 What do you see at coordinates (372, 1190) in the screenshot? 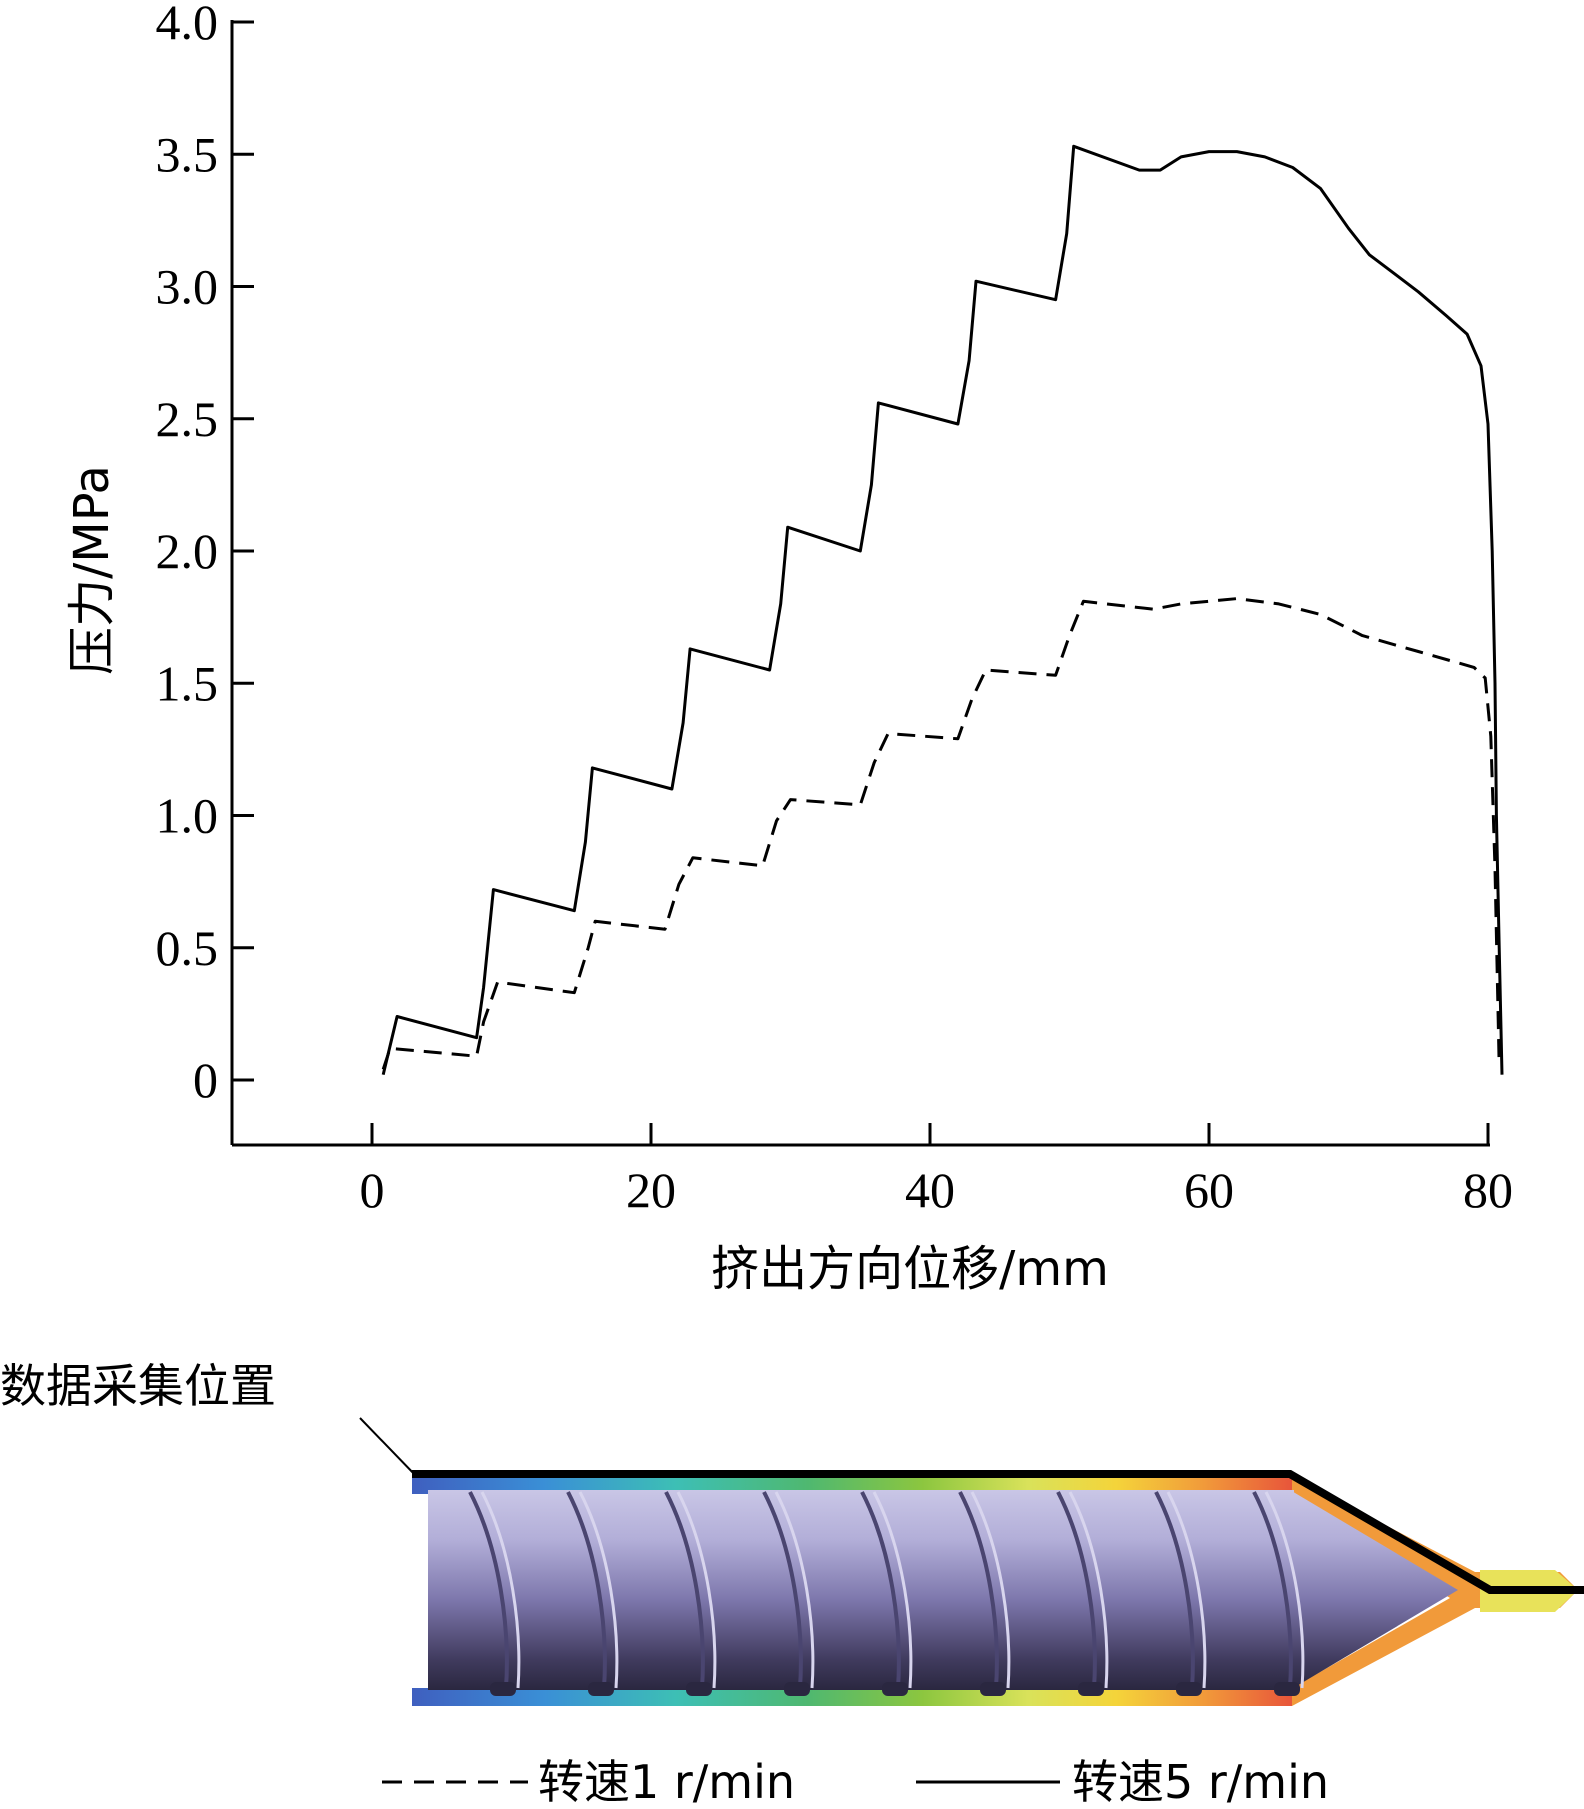
I see `x-tick-label: 0` at bounding box center [372, 1190].